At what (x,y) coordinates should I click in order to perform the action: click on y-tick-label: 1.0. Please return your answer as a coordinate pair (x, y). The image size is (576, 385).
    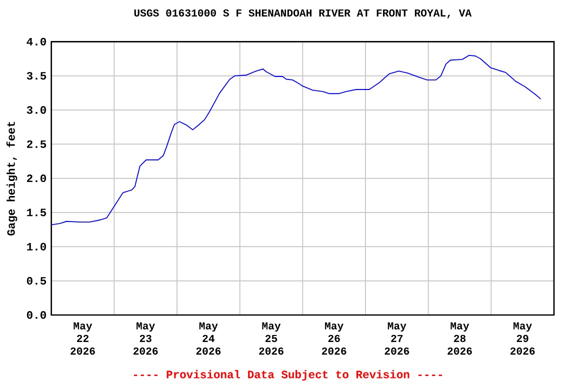
    Looking at the image, I should click on (36, 246).